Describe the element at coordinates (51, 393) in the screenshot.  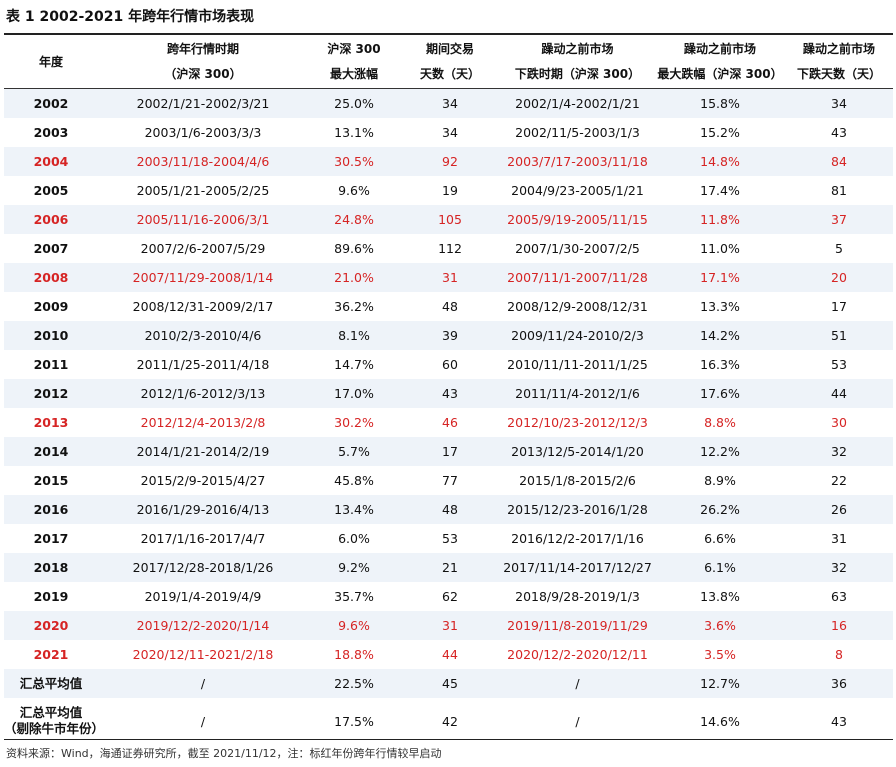
I see `cell-year: 2012` at that location.